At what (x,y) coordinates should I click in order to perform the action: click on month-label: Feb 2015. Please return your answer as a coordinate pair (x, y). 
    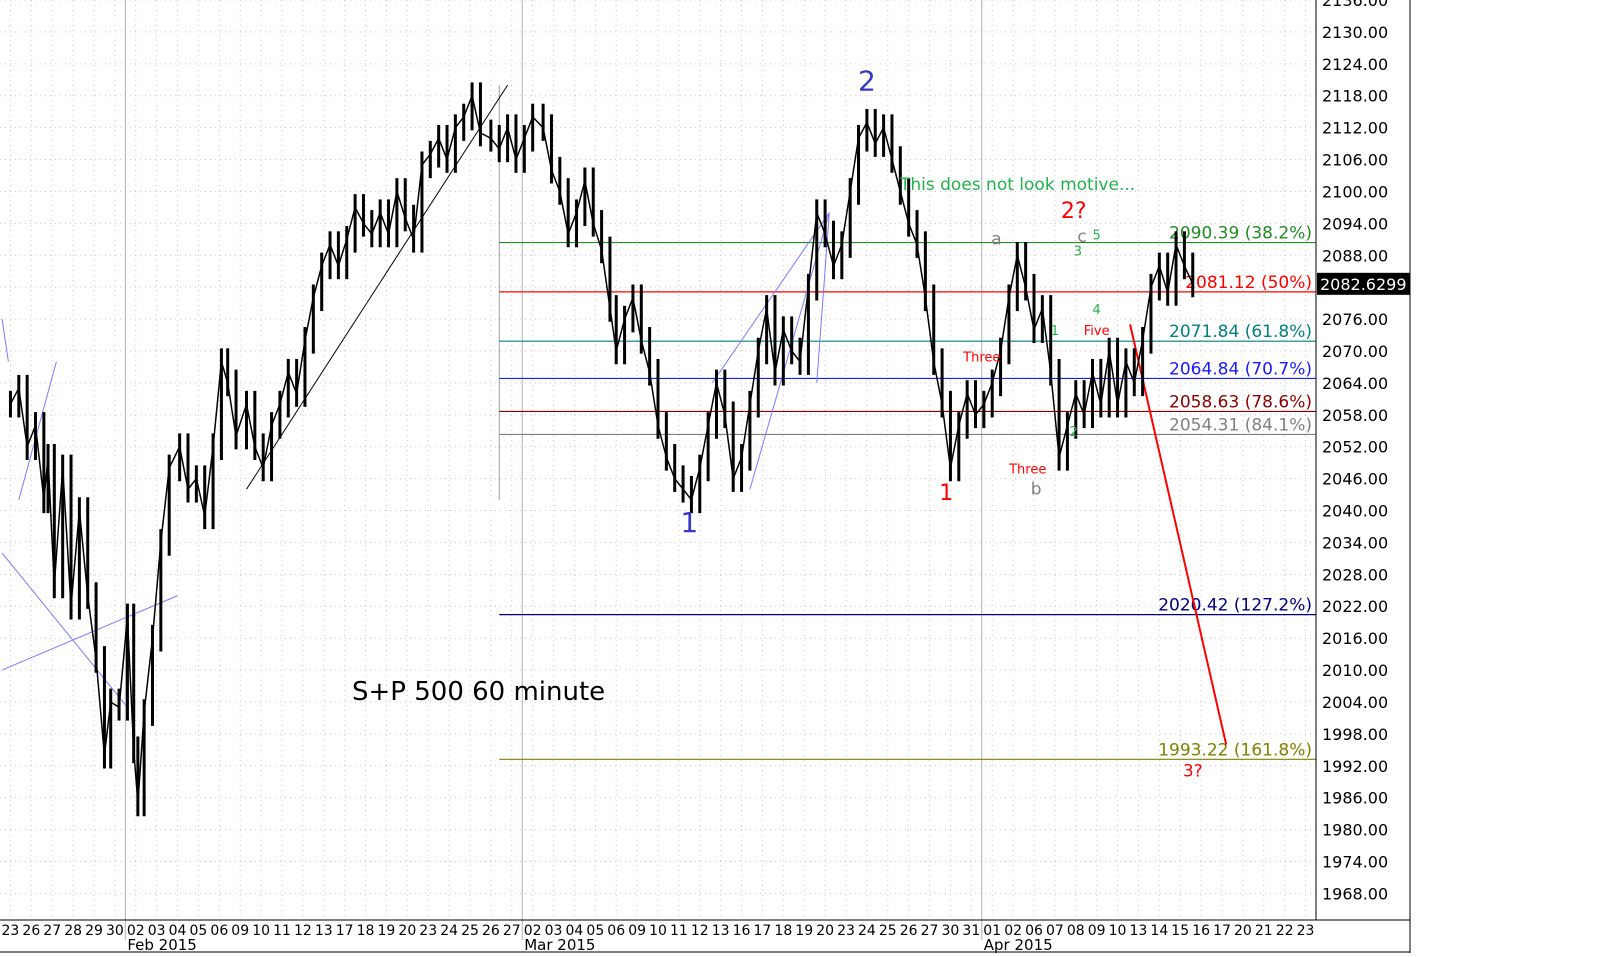
    Looking at the image, I should click on (162, 944).